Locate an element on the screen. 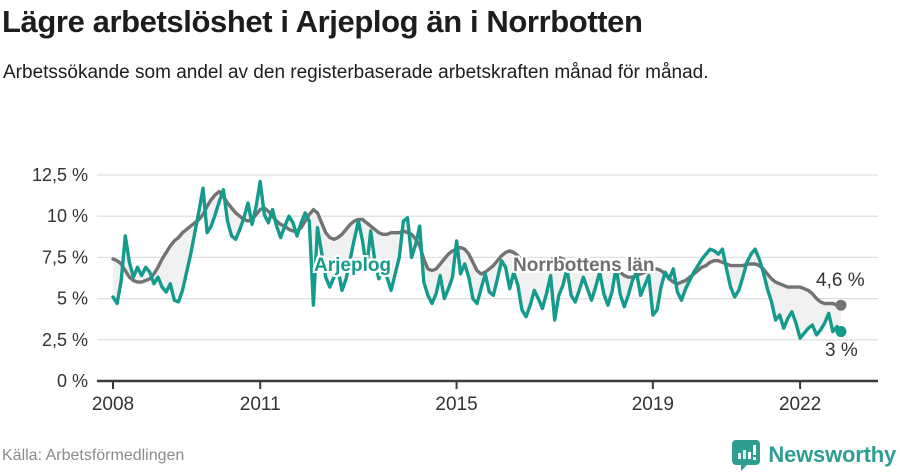  series-label-norrbotten: Norrbottens län is located at coordinates (584, 265).